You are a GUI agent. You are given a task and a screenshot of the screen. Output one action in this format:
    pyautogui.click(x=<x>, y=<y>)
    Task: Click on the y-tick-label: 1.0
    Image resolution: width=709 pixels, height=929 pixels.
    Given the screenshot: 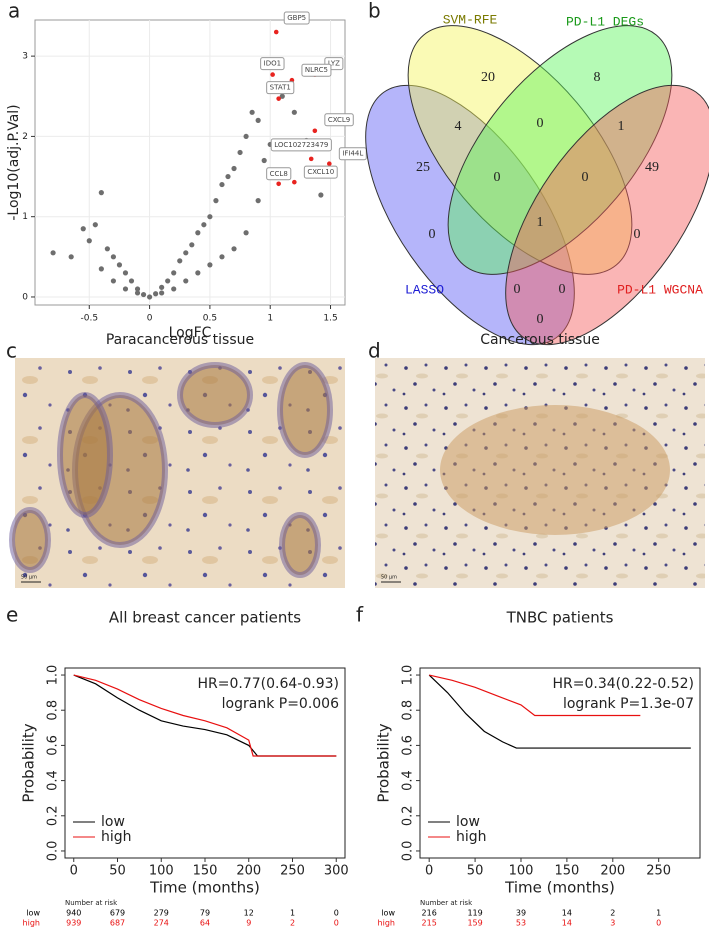 What is the action you would take?
    pyautogui.click(x=408, y=675)
    